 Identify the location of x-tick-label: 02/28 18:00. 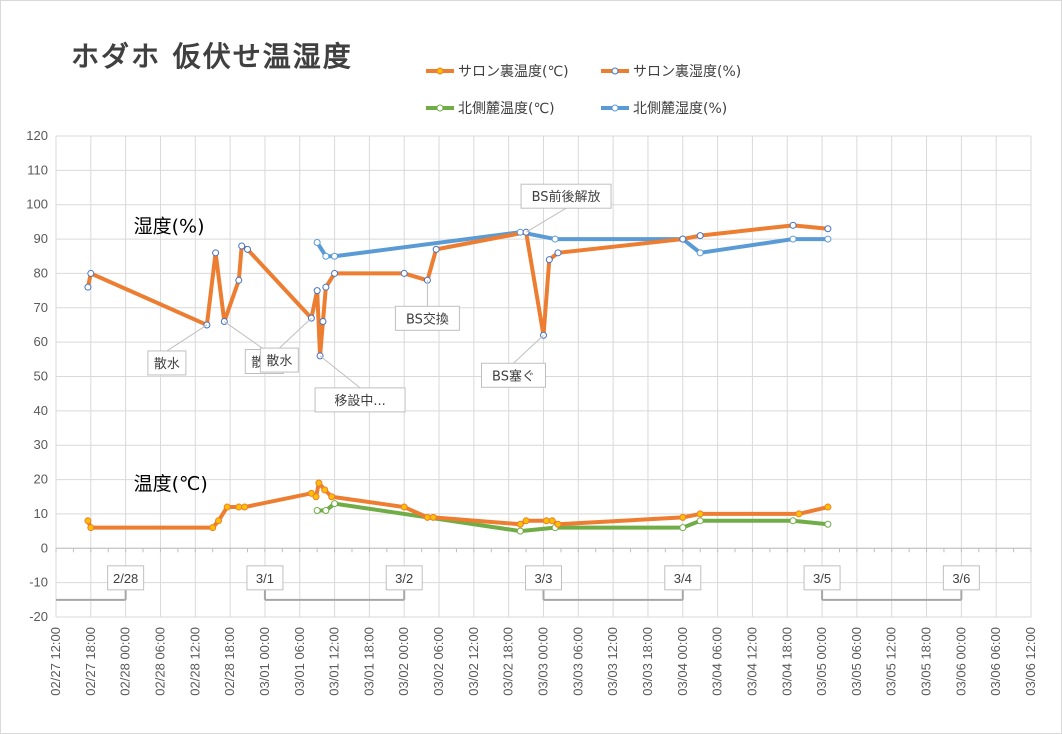
(229, 661).